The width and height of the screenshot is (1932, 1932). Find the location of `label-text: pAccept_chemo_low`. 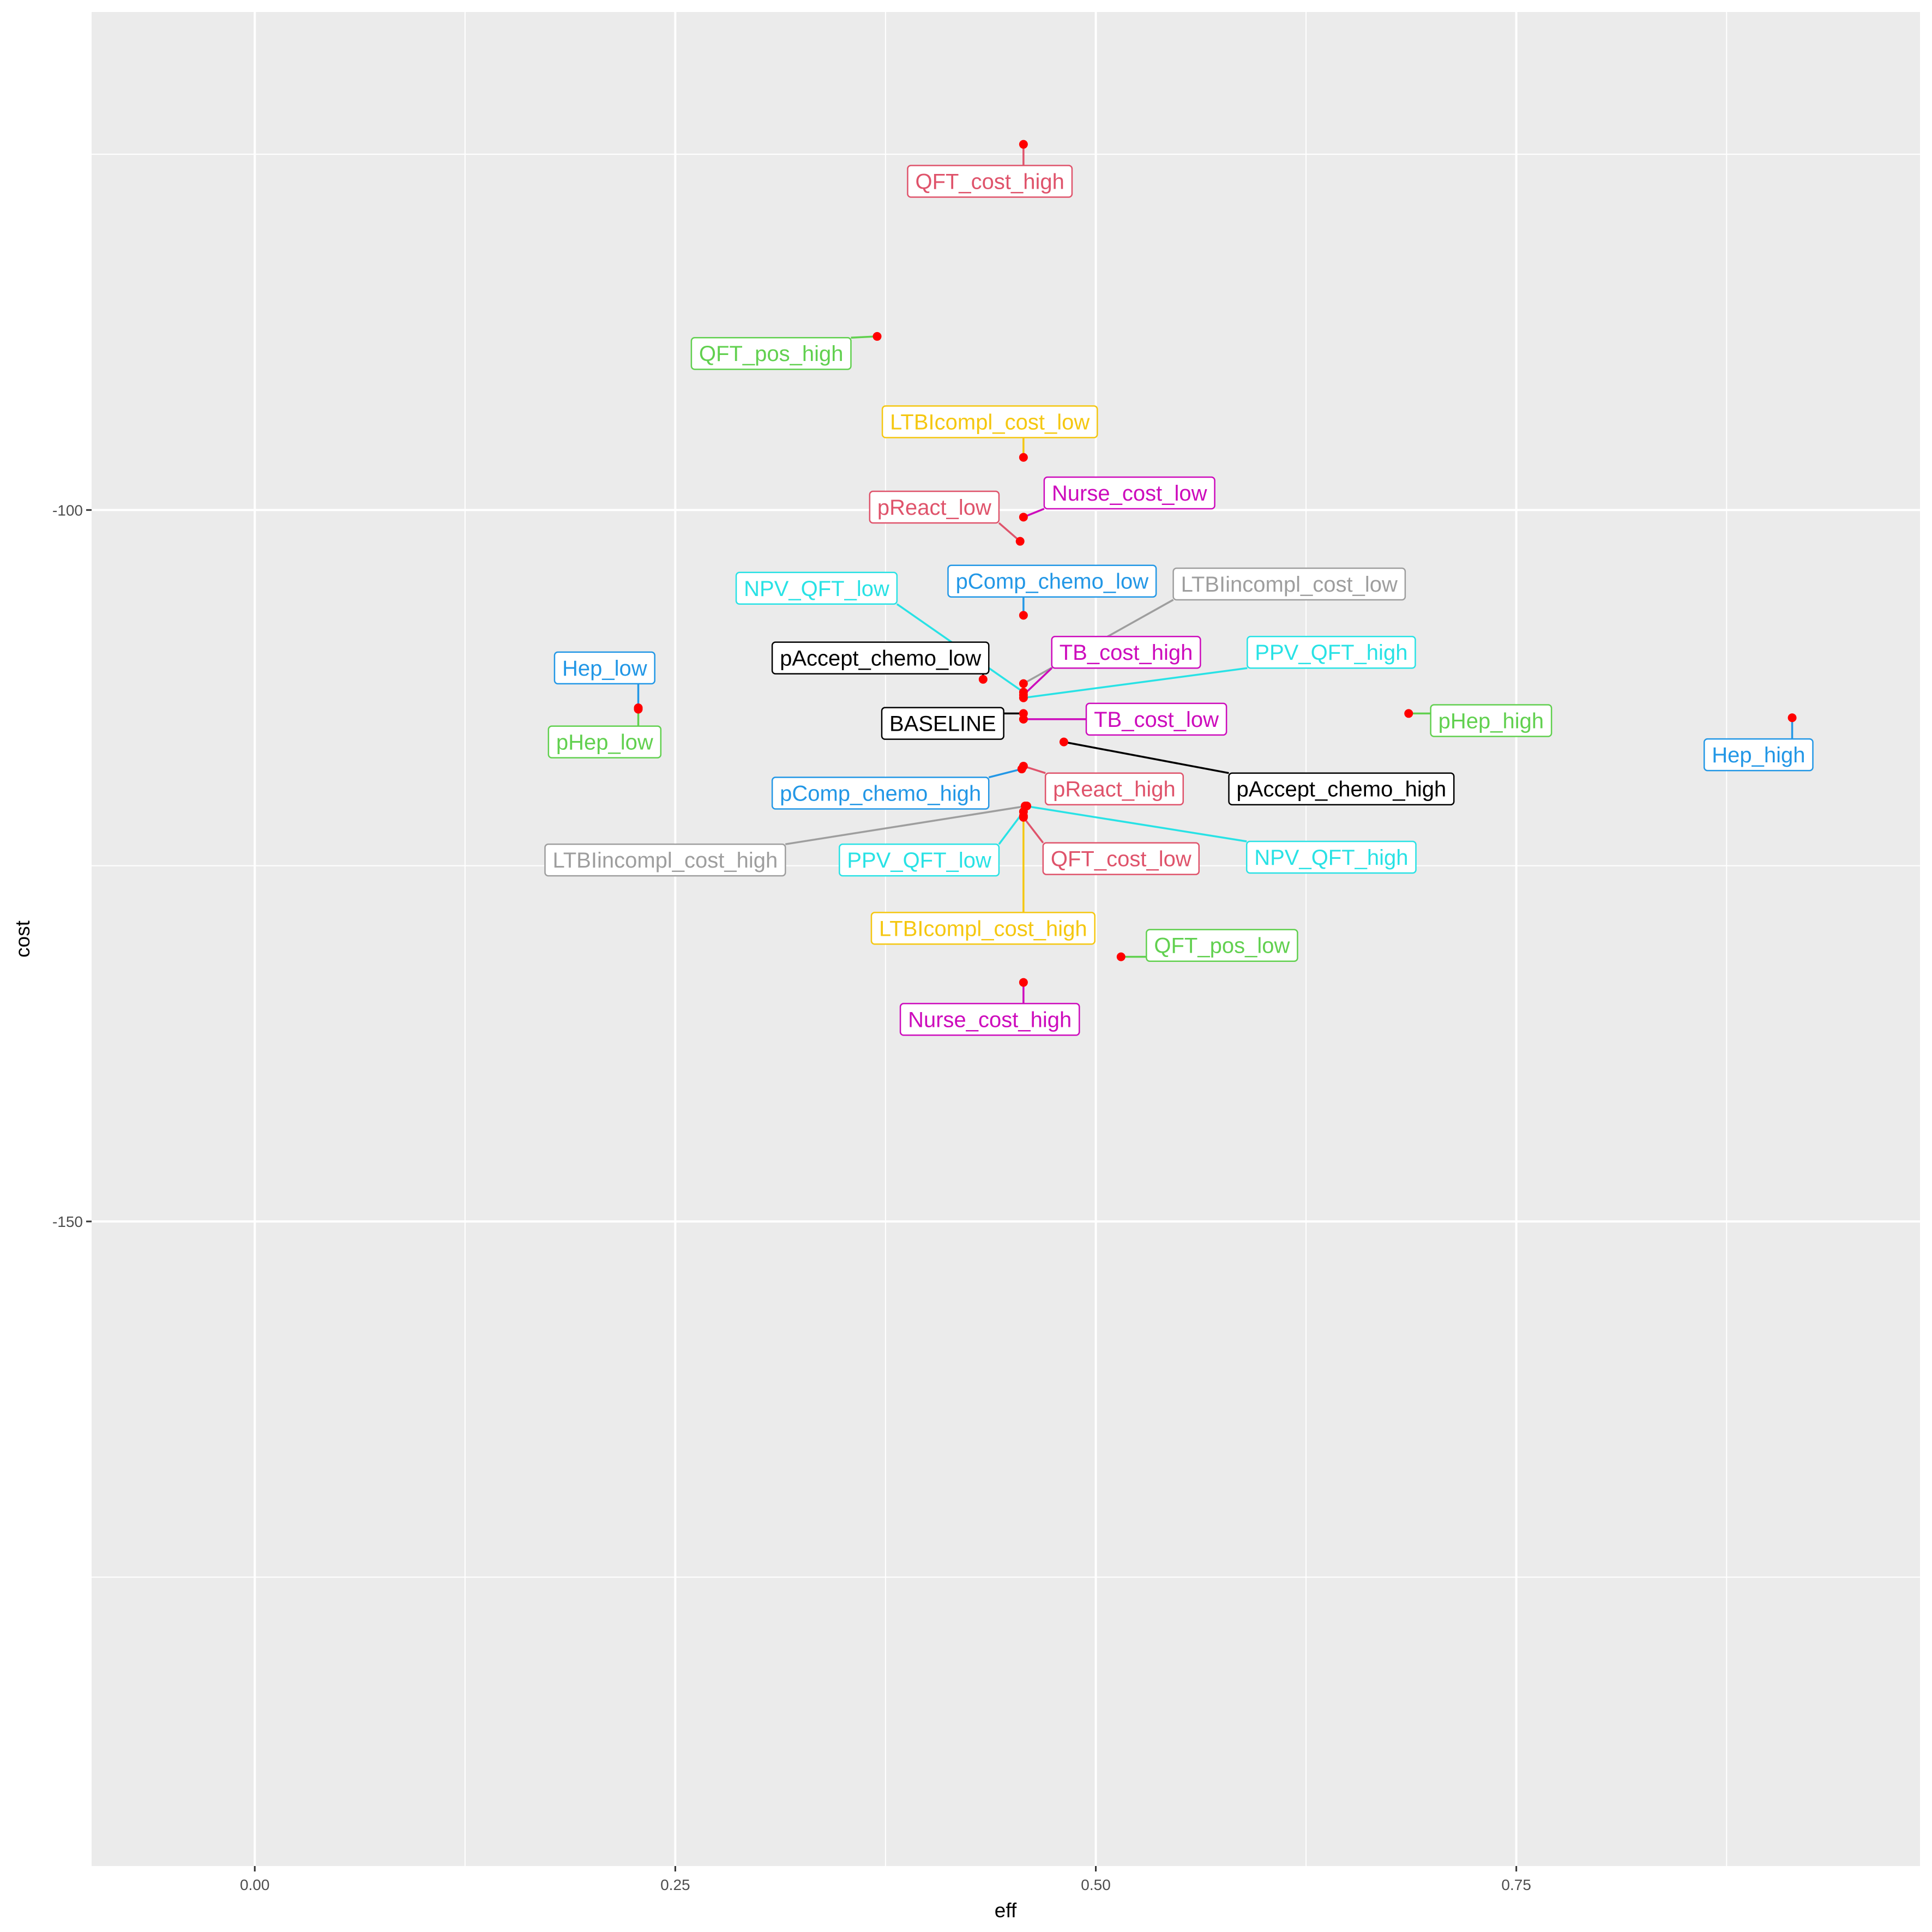

label-text: pAccept_chemo_low is located at coordinates (880, 659).